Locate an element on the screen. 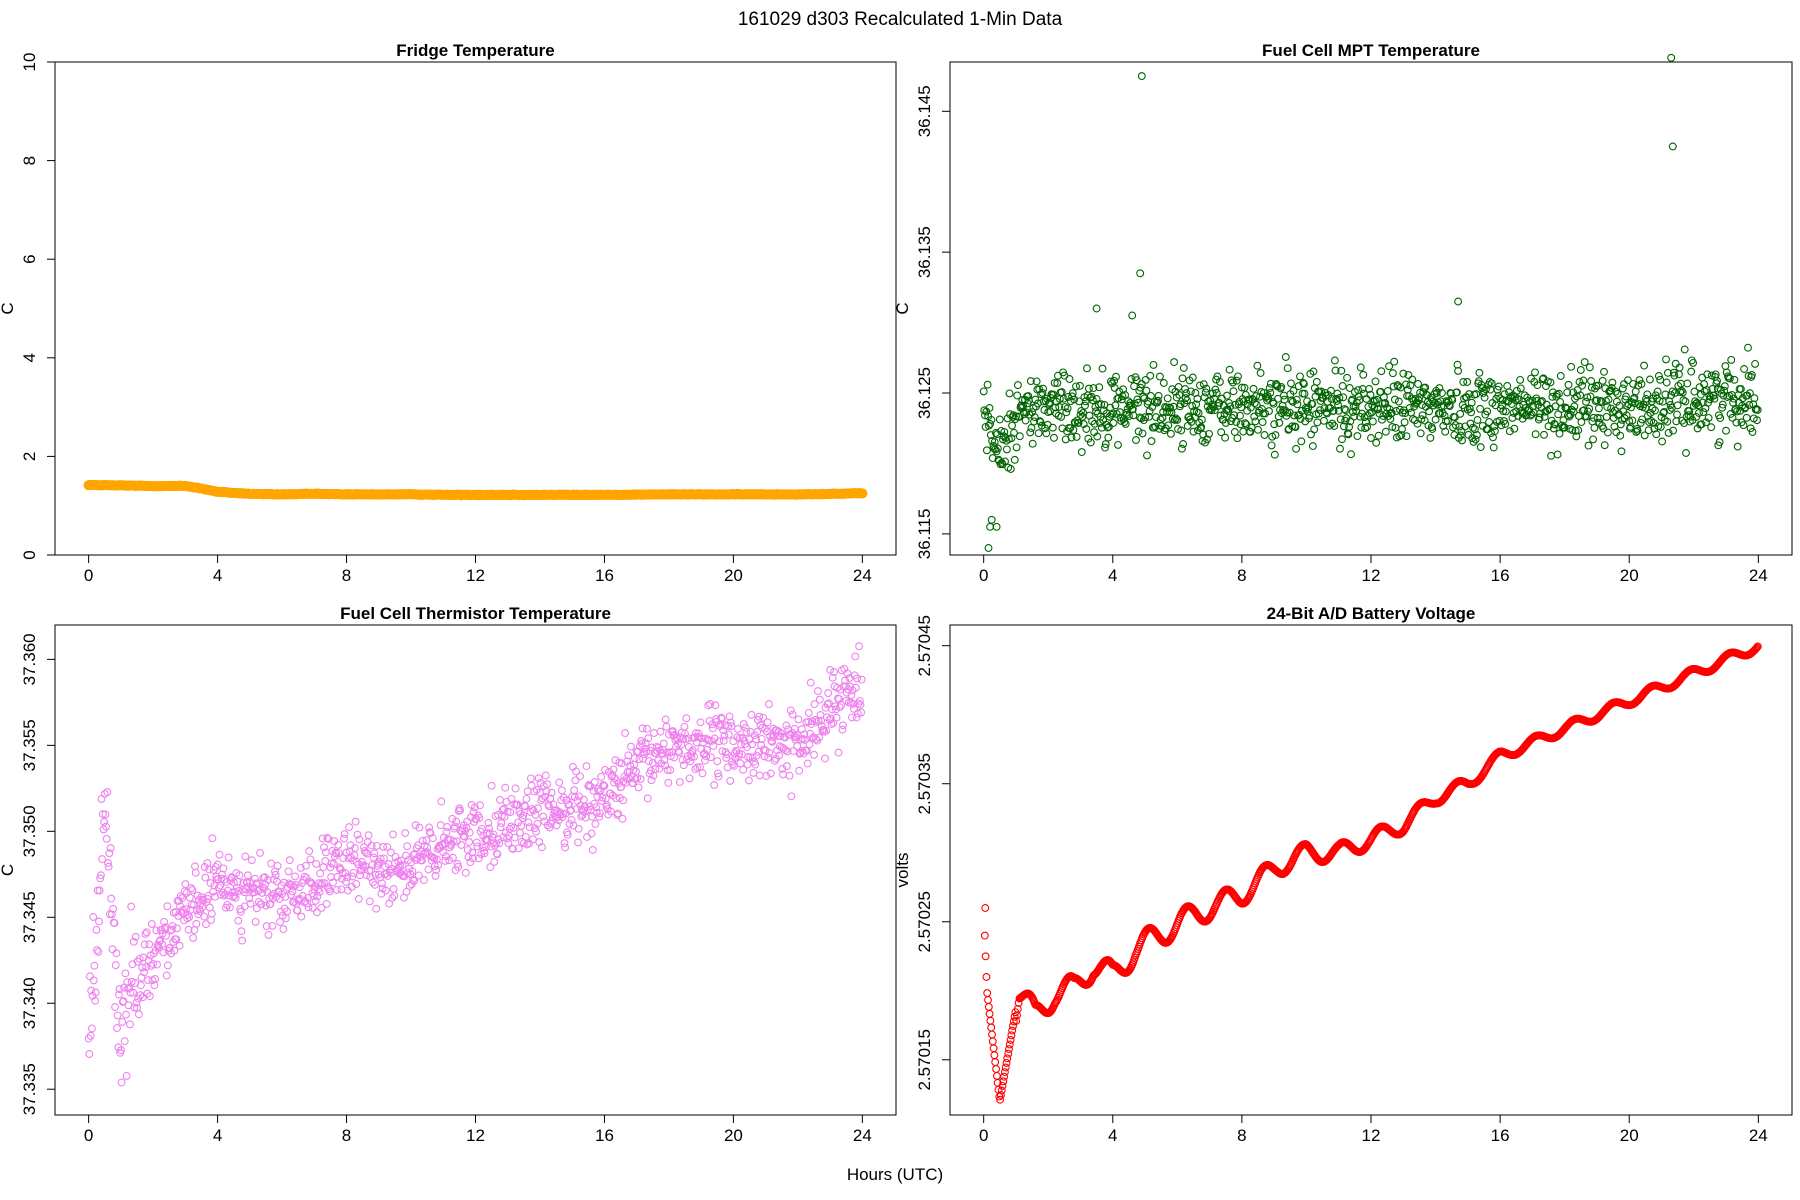 Image resolution: width=1800 pixels, height=1200 pixels. x-tick-label: 8 is located at coordinates (346, 575).